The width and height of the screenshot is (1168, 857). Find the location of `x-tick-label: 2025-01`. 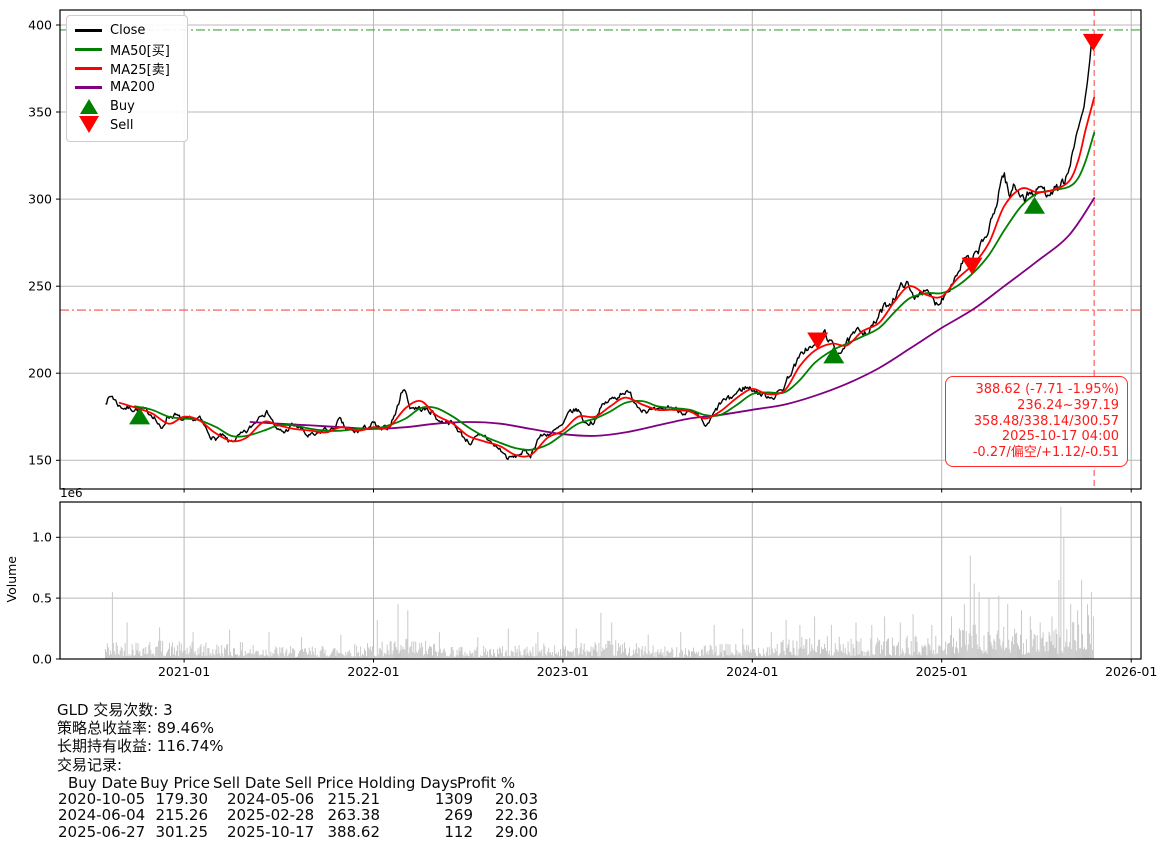

x-tick-label: 2025-01 is located at coordinates (942, 671).